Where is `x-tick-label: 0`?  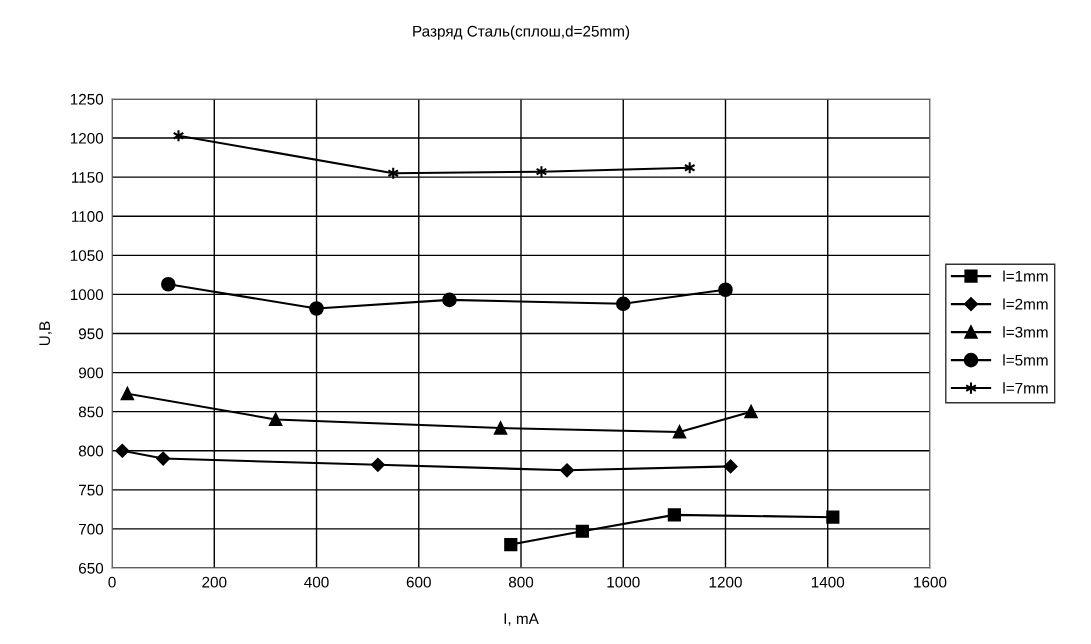 x-tick-label: 0 is located at coordinates (112, 582).